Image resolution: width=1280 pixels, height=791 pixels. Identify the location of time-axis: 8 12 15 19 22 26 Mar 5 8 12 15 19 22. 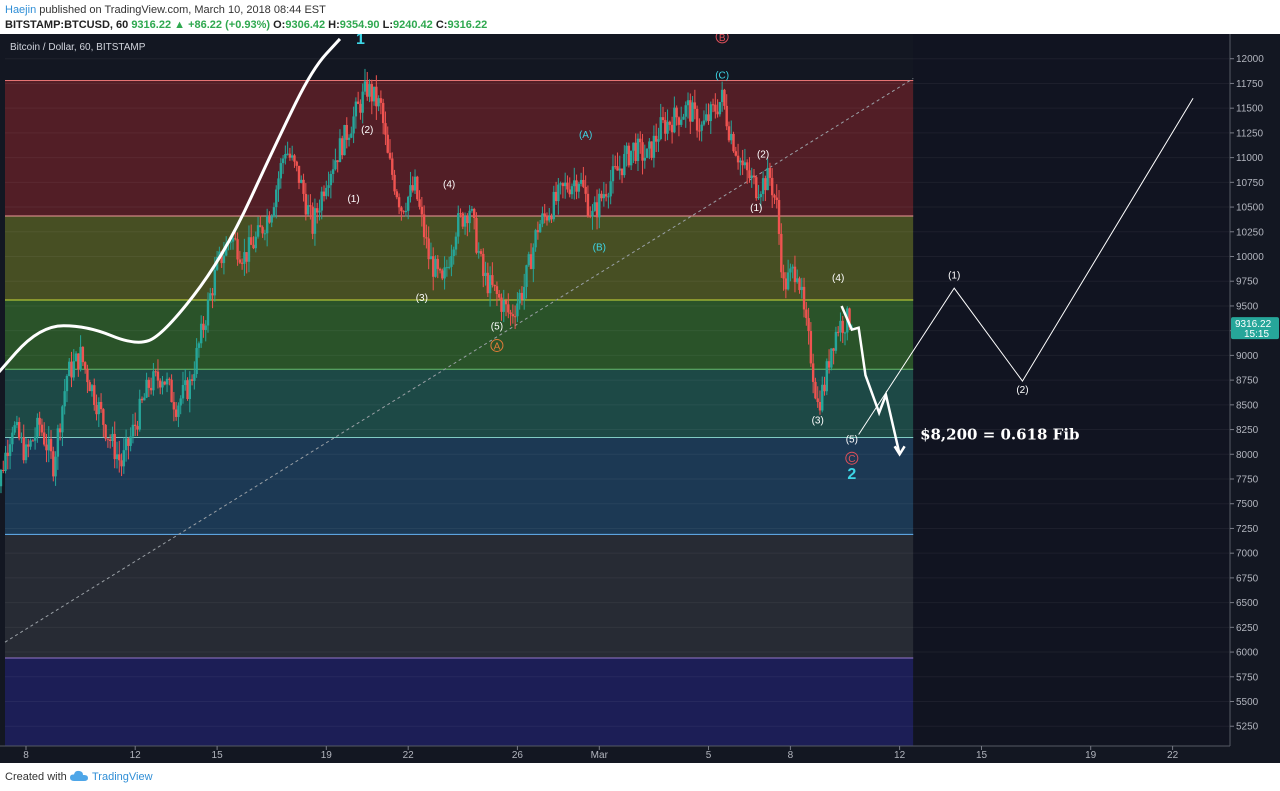
(640, 754).